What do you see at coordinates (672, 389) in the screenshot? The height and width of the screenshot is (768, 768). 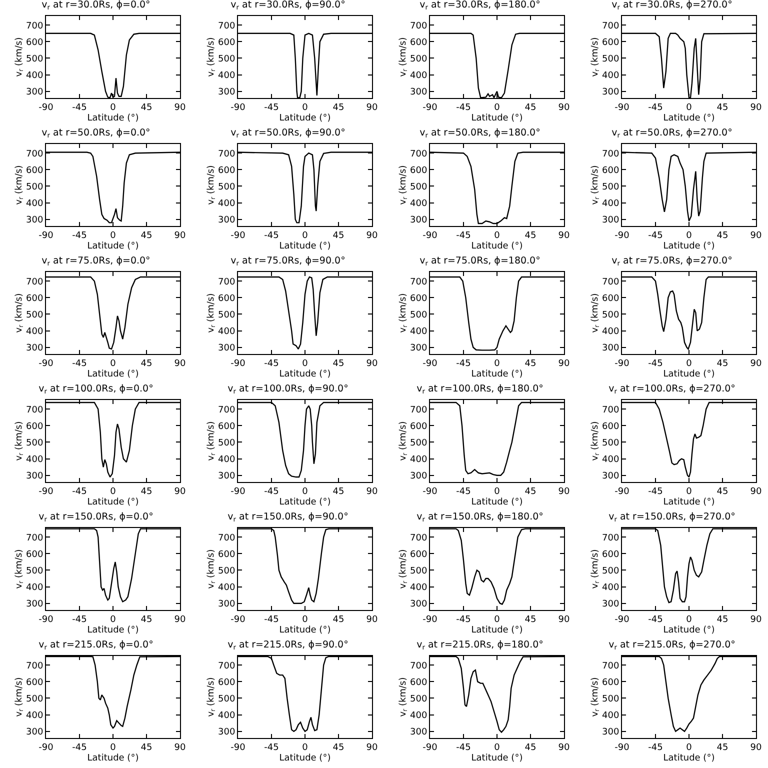 I see `chart-title: v$_{r}$ at r=100.0Rs, ϕ=270.0°` at bounding box center [672, 389].